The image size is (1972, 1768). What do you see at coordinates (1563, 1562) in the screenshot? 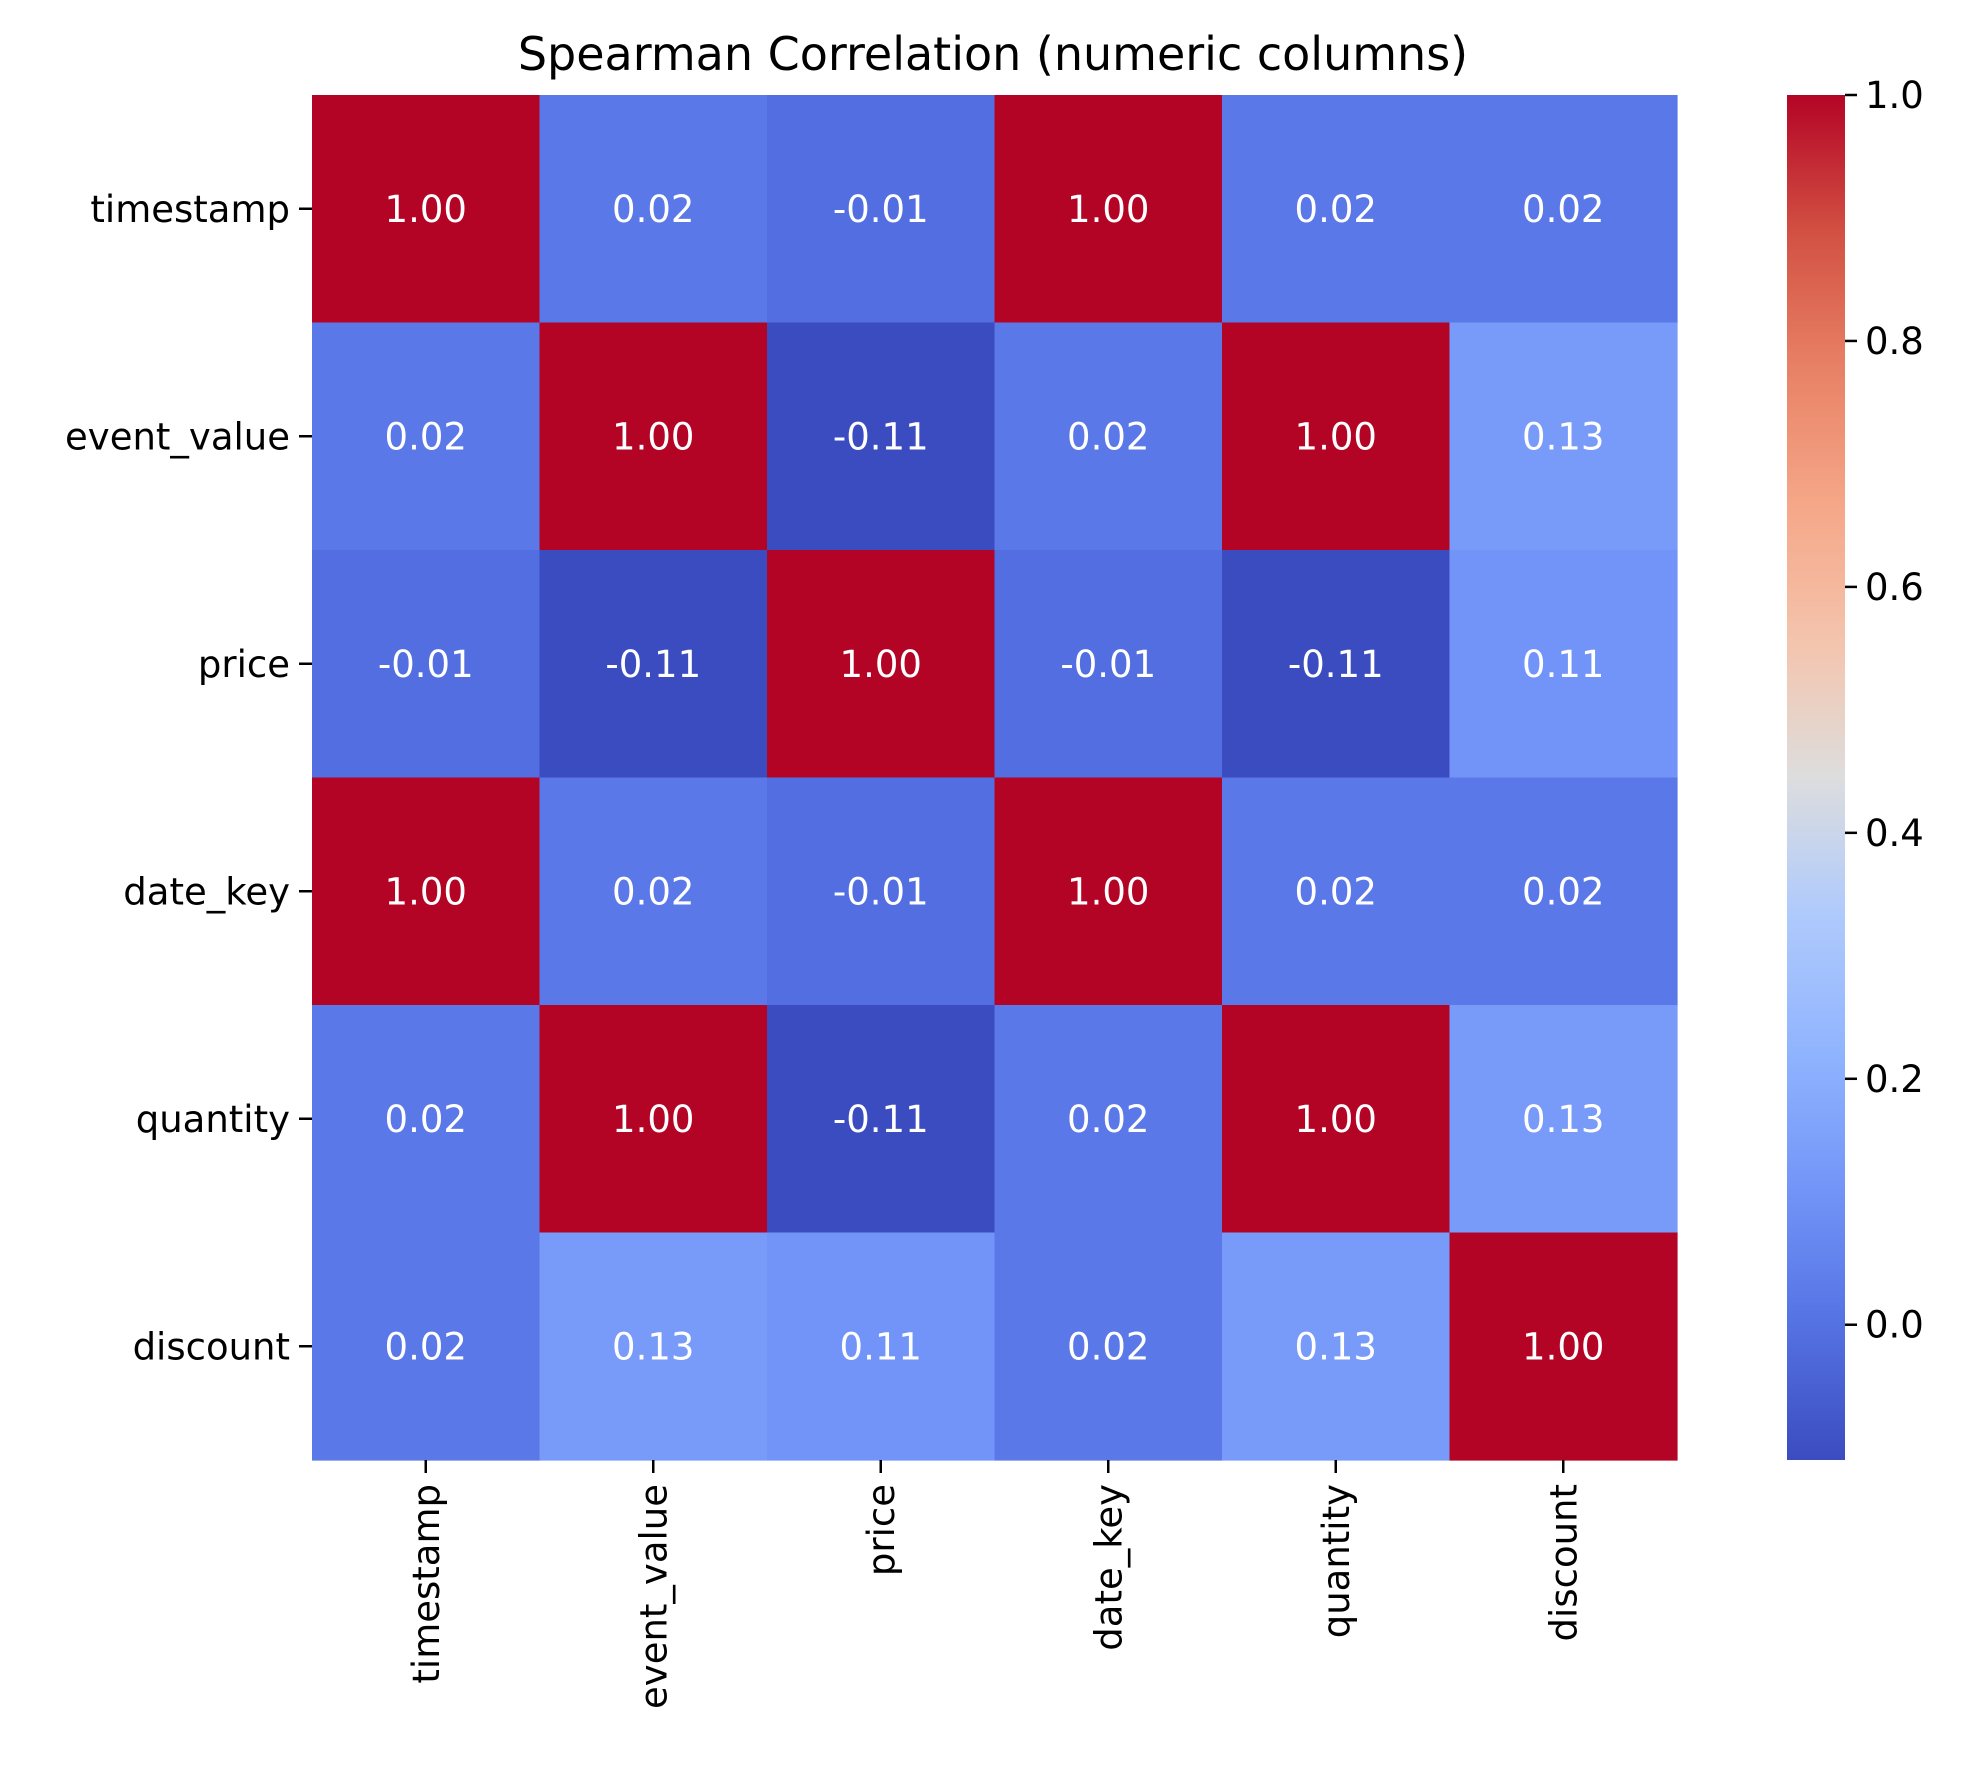
I see `x-tick-label: discount` at bounding box center [1563, 1562].